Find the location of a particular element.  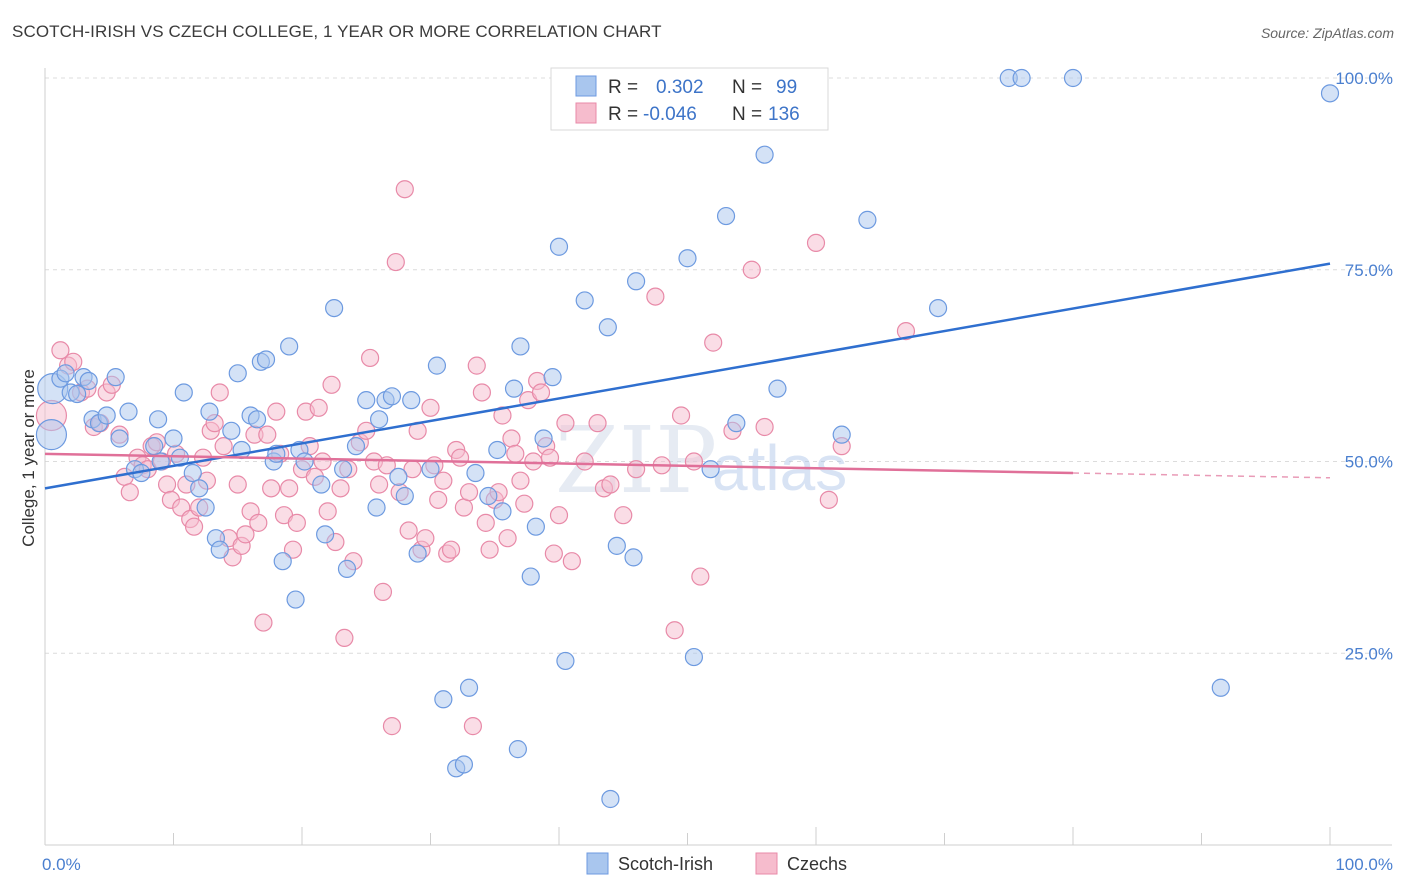

bottom-legend: Scotch-Irish Czechs is located at coordinates (716, 863).